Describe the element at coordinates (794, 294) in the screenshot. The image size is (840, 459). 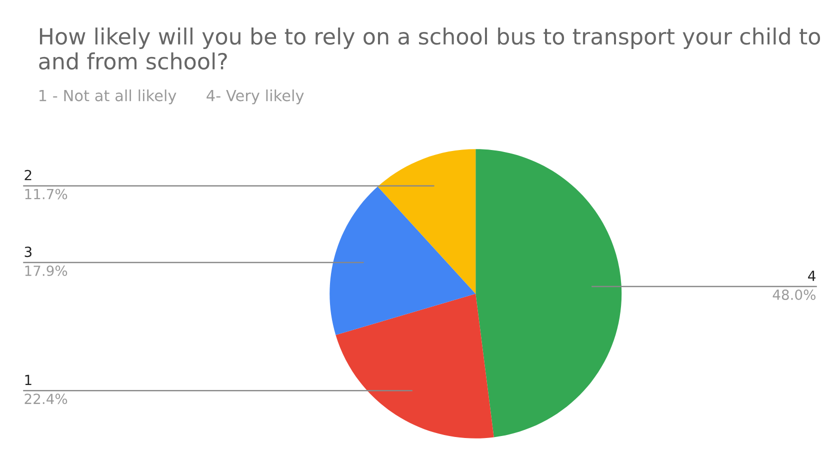
I see `data-label: 48.0%` at that location.